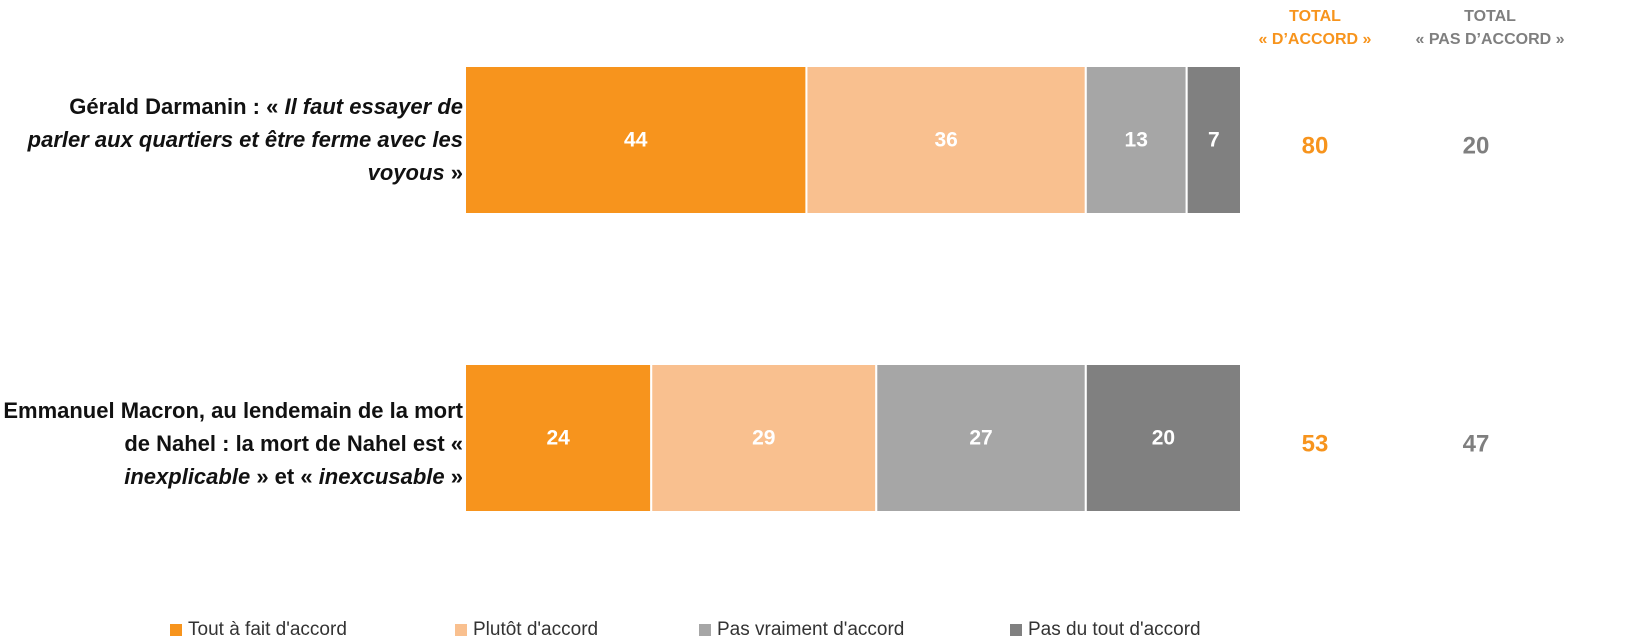  What do you see at coordinates (1315, 39) in the screenshot?
I see `total-agree-header-line2: « D’ACCORD »` at bounding box center [1315, 39].